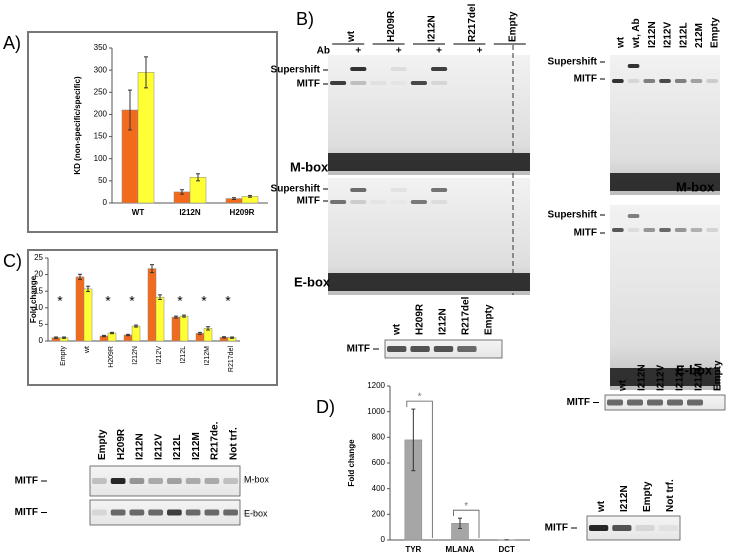 This screenshot has height=558, width=750. I want to click on x-tick-label: I212V, so click(159, 355).